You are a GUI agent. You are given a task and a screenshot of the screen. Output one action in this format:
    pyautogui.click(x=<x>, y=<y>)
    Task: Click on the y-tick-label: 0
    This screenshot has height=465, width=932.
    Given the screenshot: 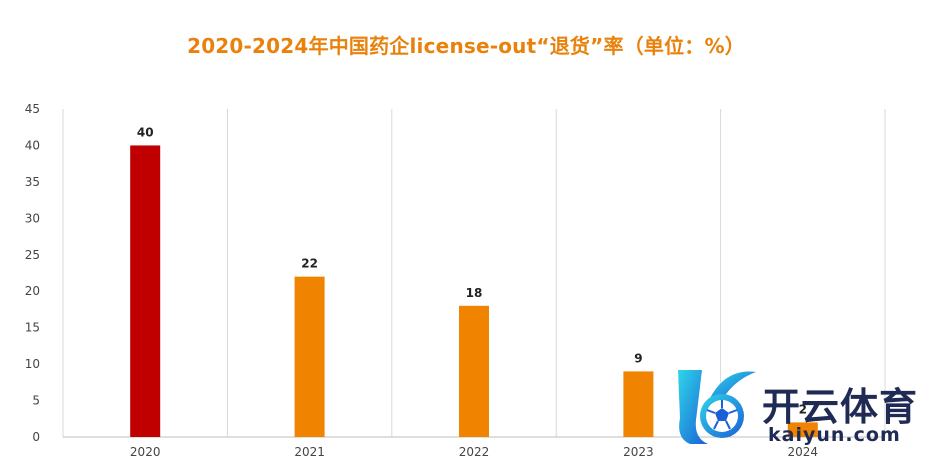 What is the action you would take?
    pyautogui.click(x=36, y=437)
    